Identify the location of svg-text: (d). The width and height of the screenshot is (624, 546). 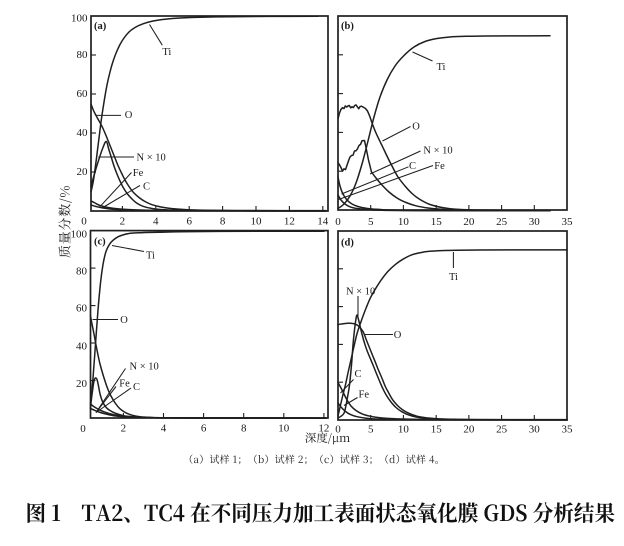
(347, 243).